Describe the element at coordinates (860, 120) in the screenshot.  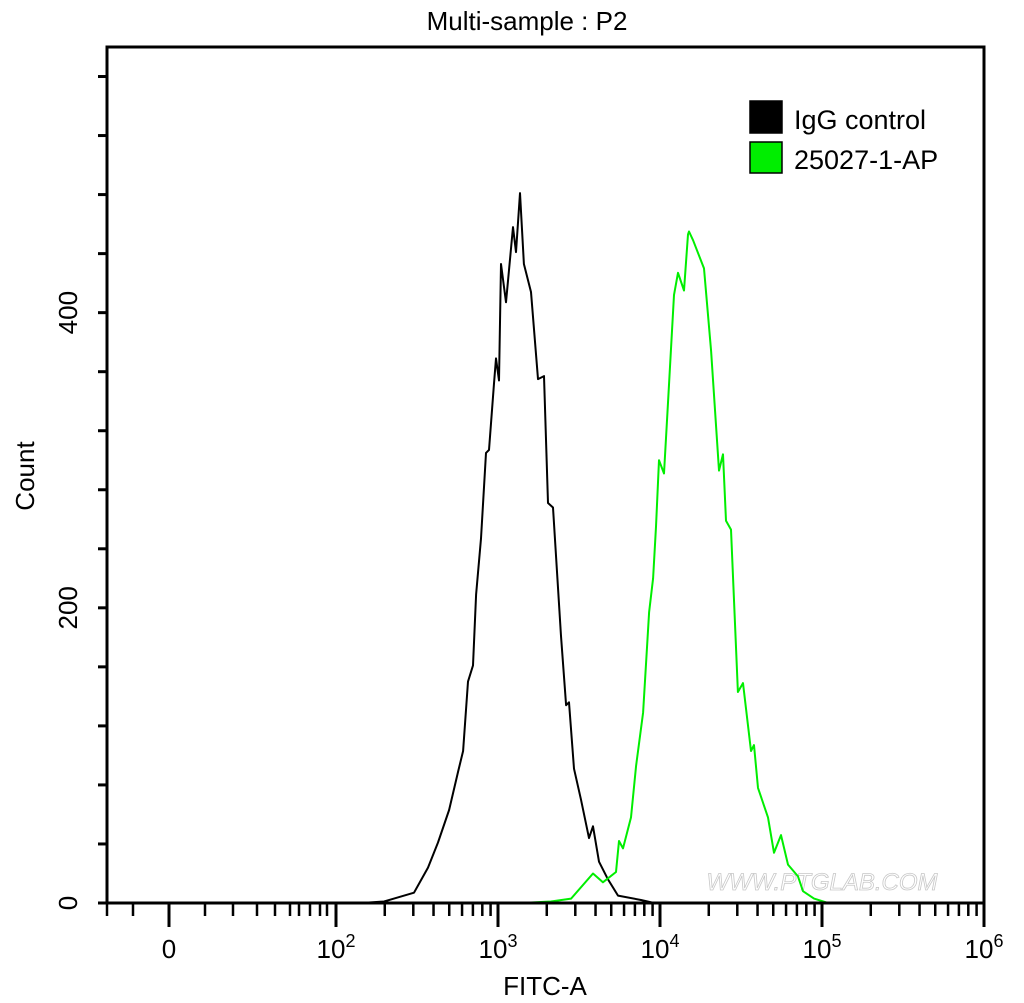
I see `legend-label-igg-control: IgG control` at that location.